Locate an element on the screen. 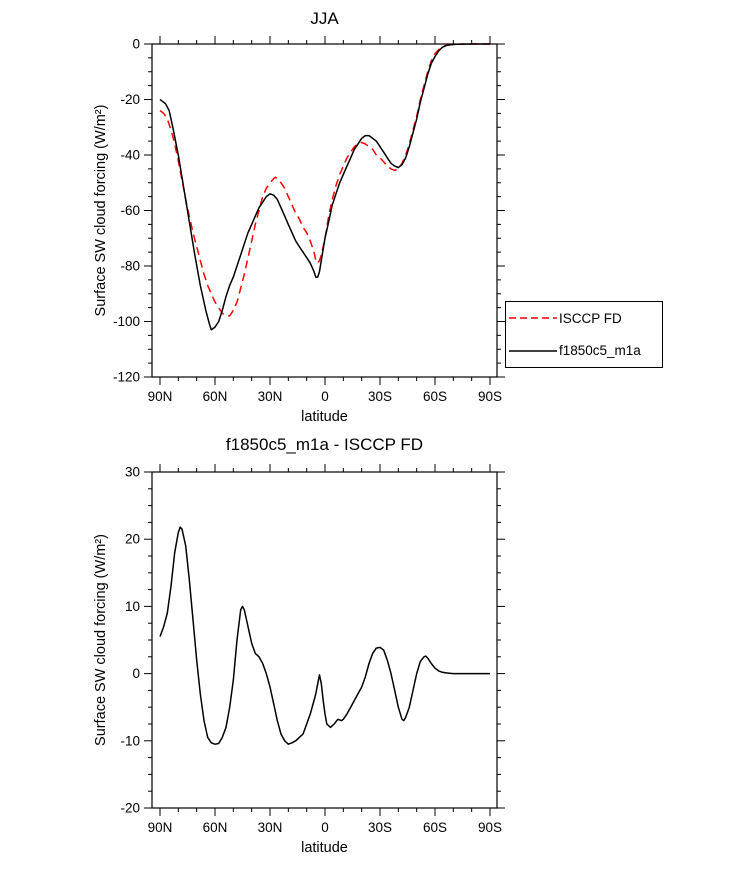 Image resolution: width=733 pixels, height=869 pixels. y-tick-label: 30 is located at coordinates (132, 472).